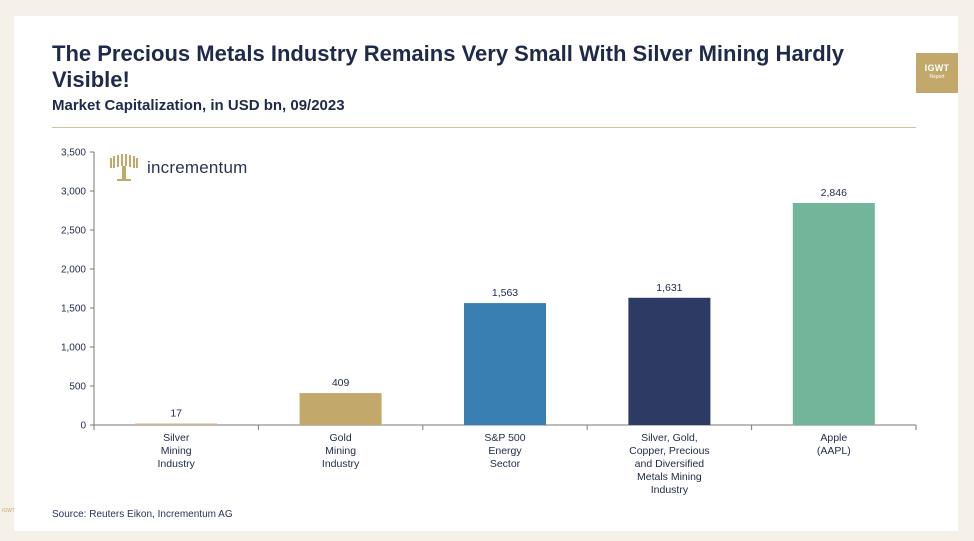 This screenshot has width=974, height=541. Describe the element at coordinates (77, 387) in the screenshot. I see `y-tick-label: 500` at that location.